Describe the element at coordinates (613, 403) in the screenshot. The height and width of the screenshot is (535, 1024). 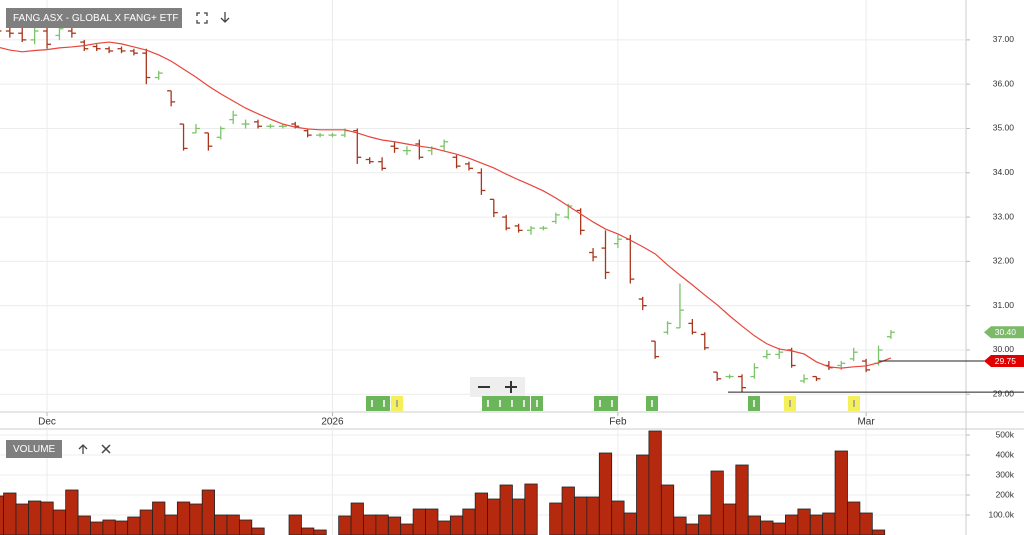
I see `event-markers` at that location.